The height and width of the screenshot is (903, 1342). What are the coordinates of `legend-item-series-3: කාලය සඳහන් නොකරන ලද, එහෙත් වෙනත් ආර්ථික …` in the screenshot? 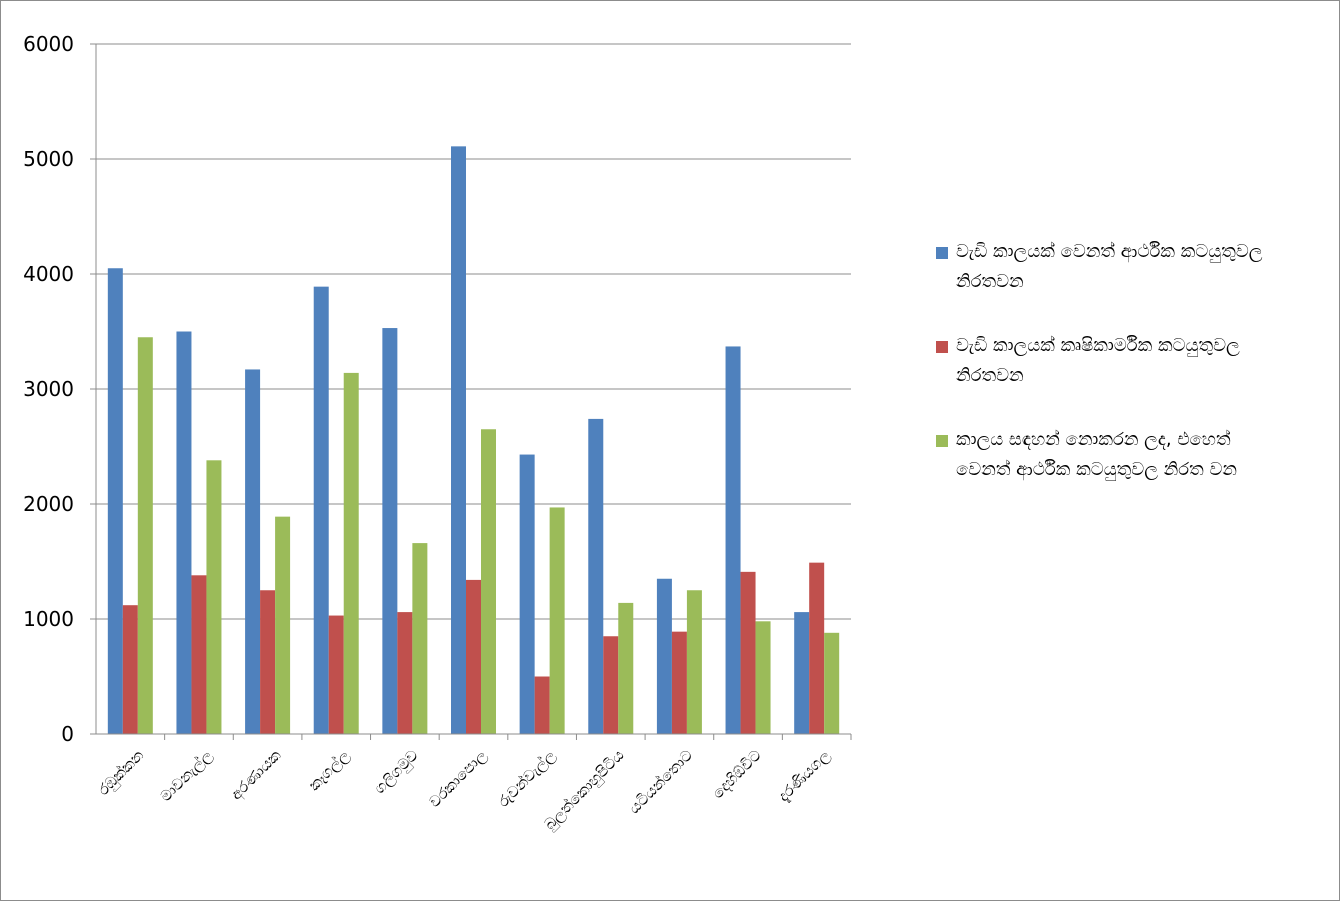 It's located at (1106, 455).